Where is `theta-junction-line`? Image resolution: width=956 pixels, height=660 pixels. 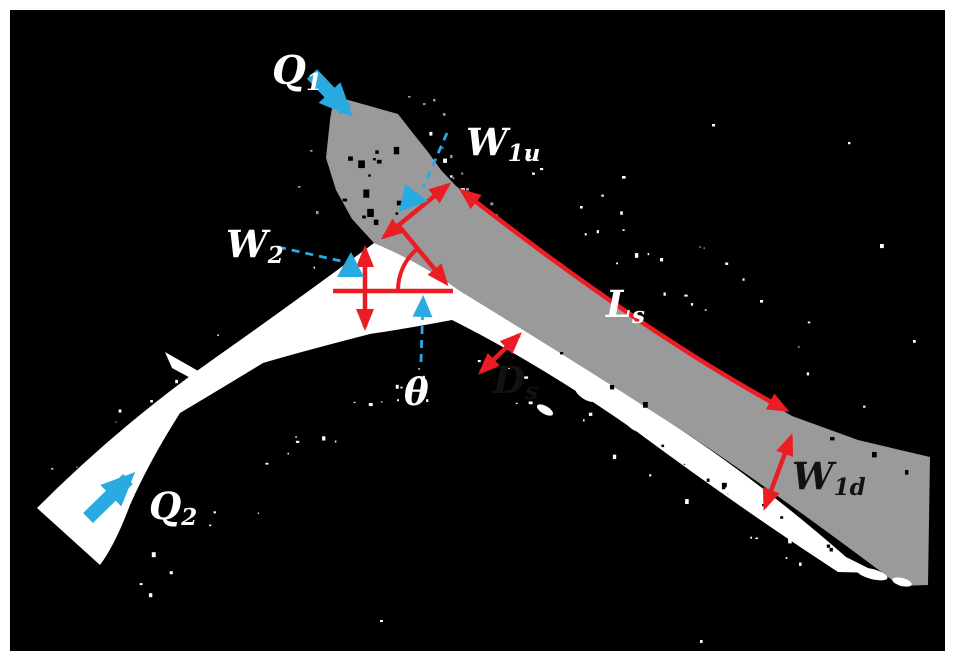
theta-junction-line is located at coordinates (423, 255).